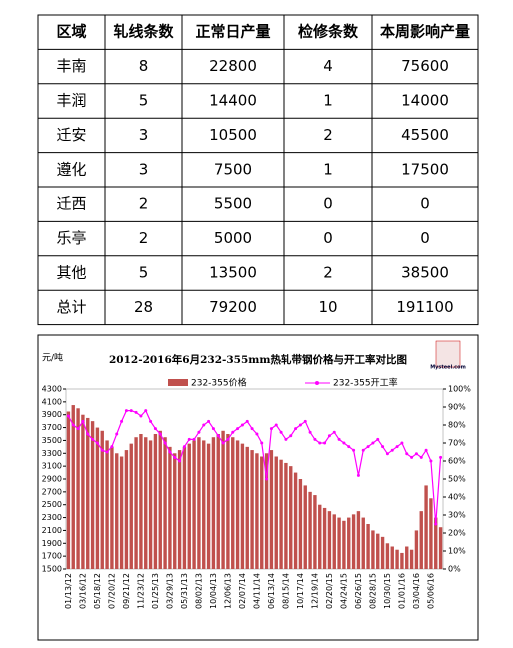 The image size is (513, 648). What do you see at coordinates (328, 238) in the screenshot?
I see `cell: 0` at bounding box center [328, 238].